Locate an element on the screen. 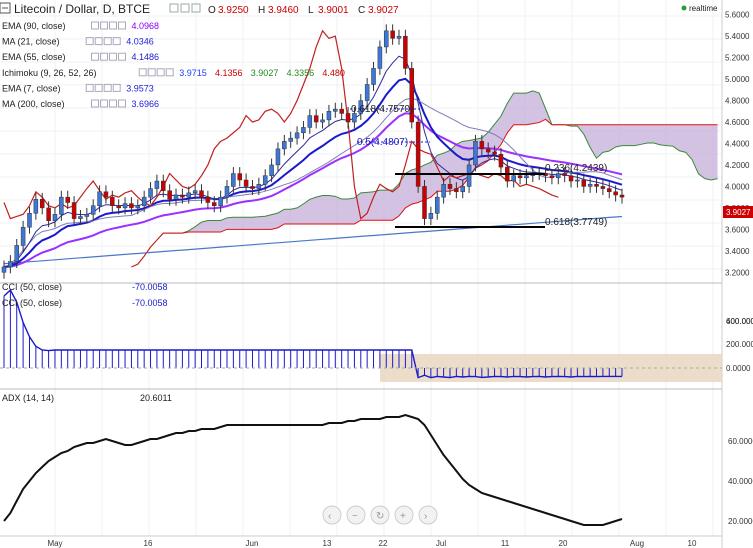 The height and width of the screenshot is (548, 753). price-tick: 5.2000 is located at coordinates (737, 58).